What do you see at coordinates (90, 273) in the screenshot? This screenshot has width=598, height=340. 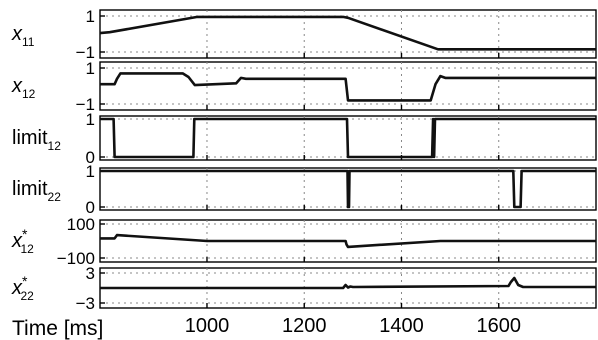 I see `y-tick-label: 3` at bounding box center [90, 273].